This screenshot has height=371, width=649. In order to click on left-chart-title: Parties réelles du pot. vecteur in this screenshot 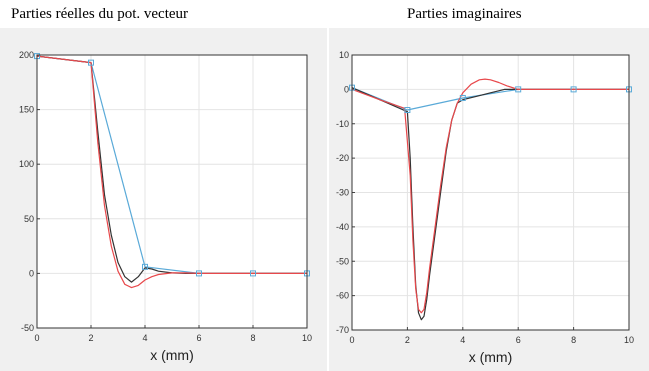, I will do `click(100, 14)`.